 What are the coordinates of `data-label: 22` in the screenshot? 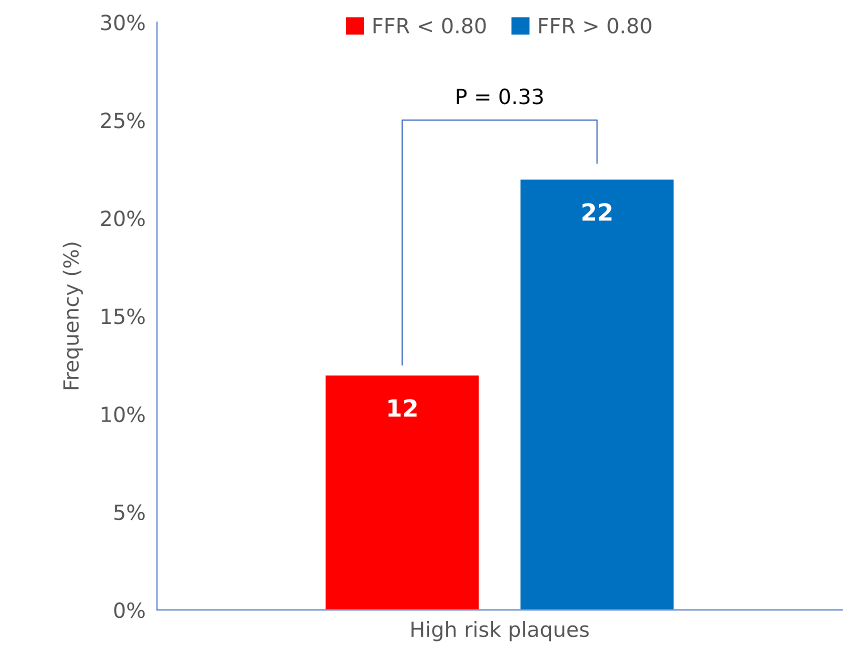 It's located at (597, 212).